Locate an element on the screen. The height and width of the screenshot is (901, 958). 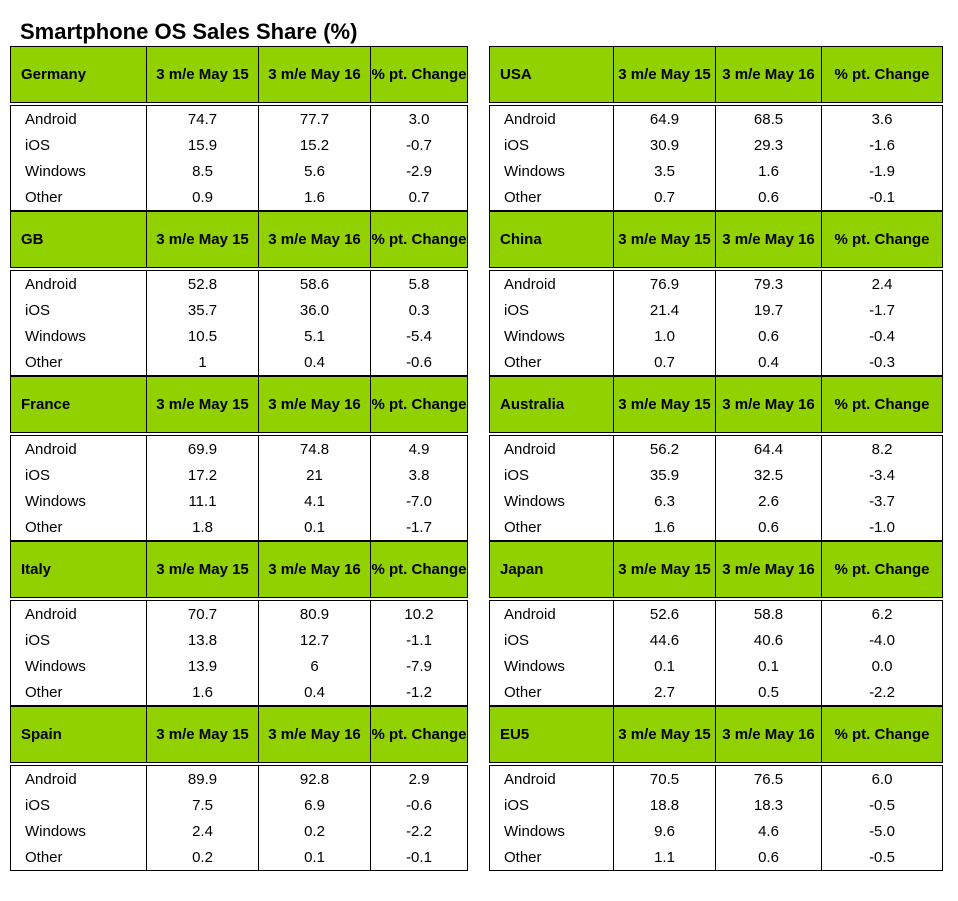
value-cell: 0.4 is located at coordinates (768, 362).